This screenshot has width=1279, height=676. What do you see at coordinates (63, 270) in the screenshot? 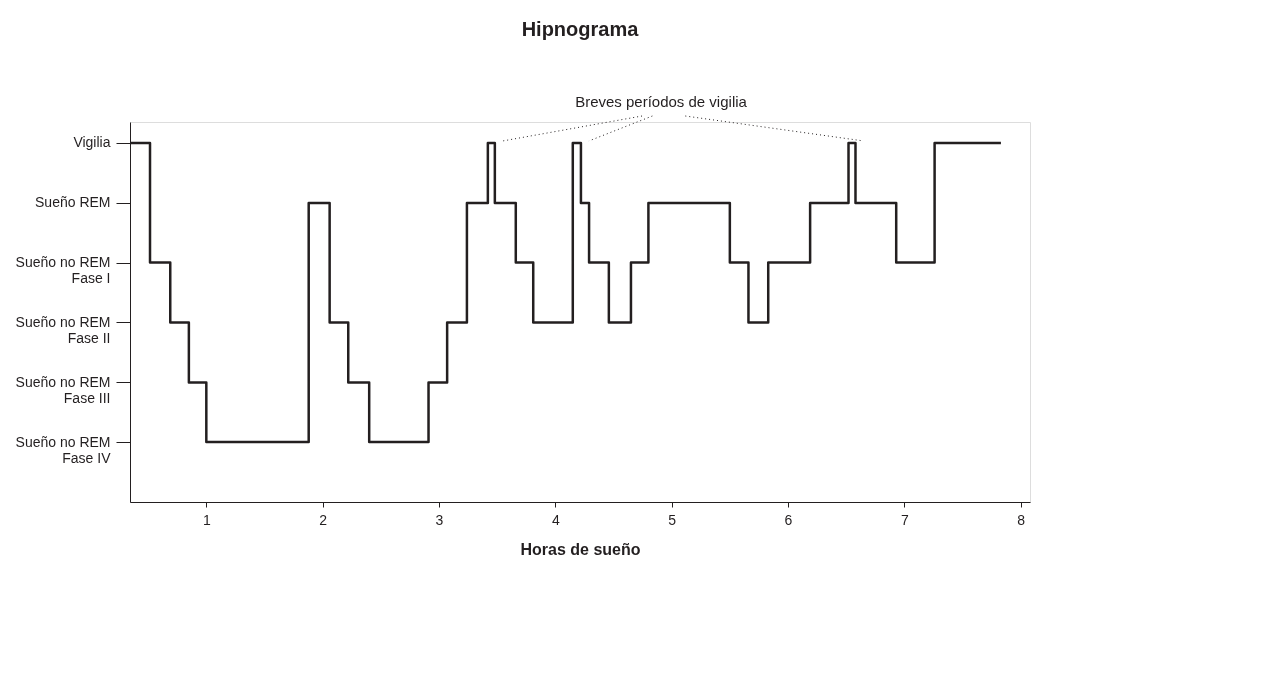
I see `category-label: Sueño no REM Fase I` at bounding box center [63, 270].